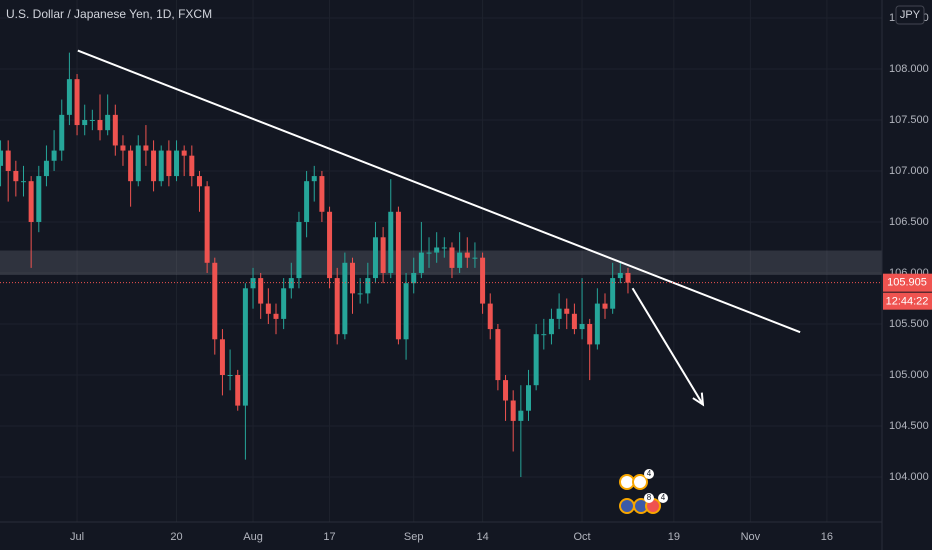 The image size is (932, 550). What do you see at coordinates (109, 14) in the screenshot?
I see `chart-title: U.S. Dollar / Japanese Yen, 1D, FXCM` at bounding box center [109, 14].